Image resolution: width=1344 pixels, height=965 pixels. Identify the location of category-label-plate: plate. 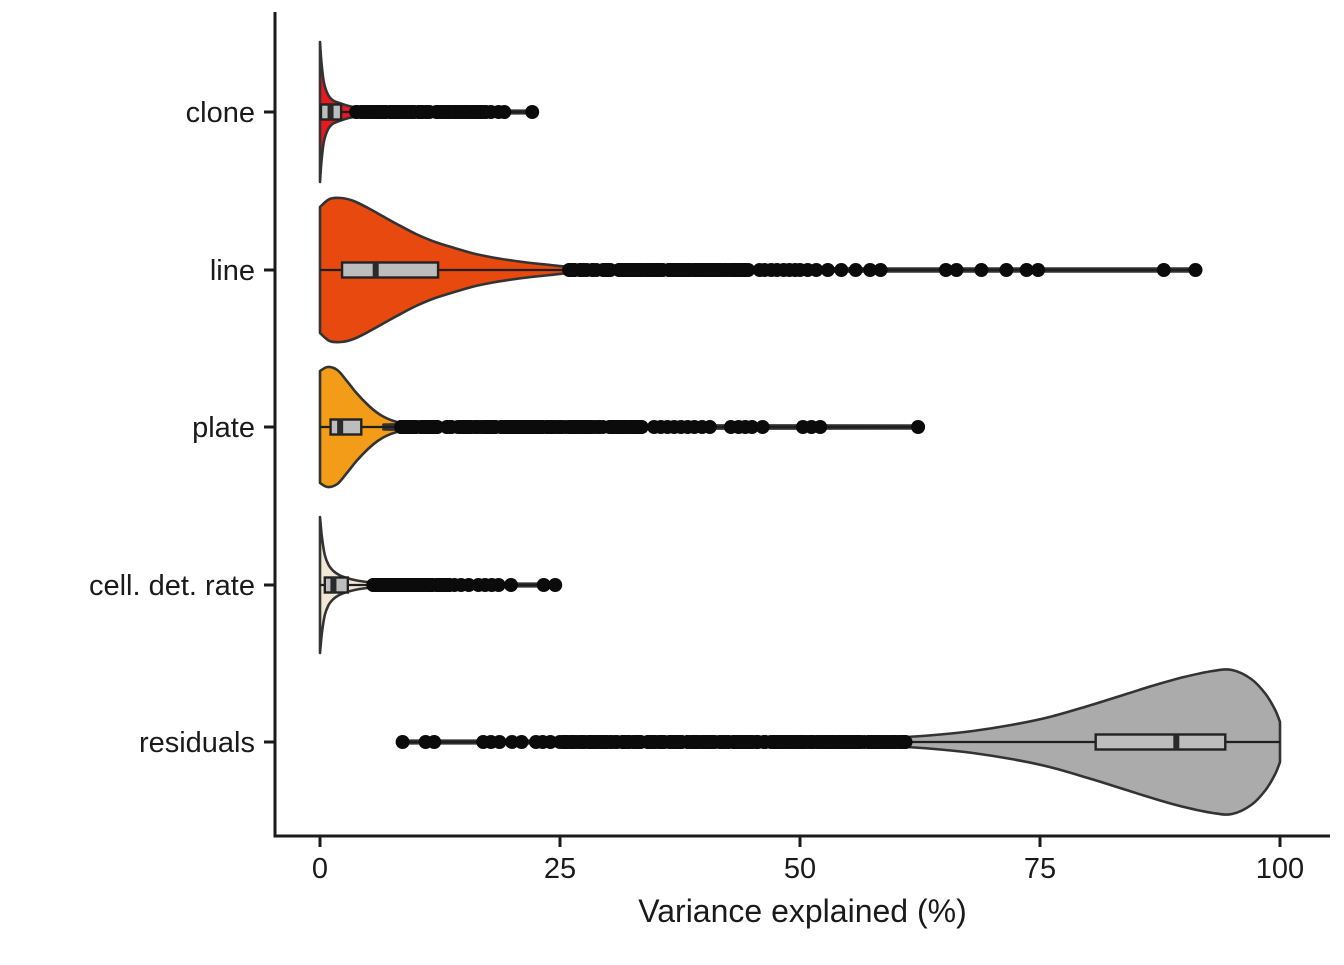
(223, 428).